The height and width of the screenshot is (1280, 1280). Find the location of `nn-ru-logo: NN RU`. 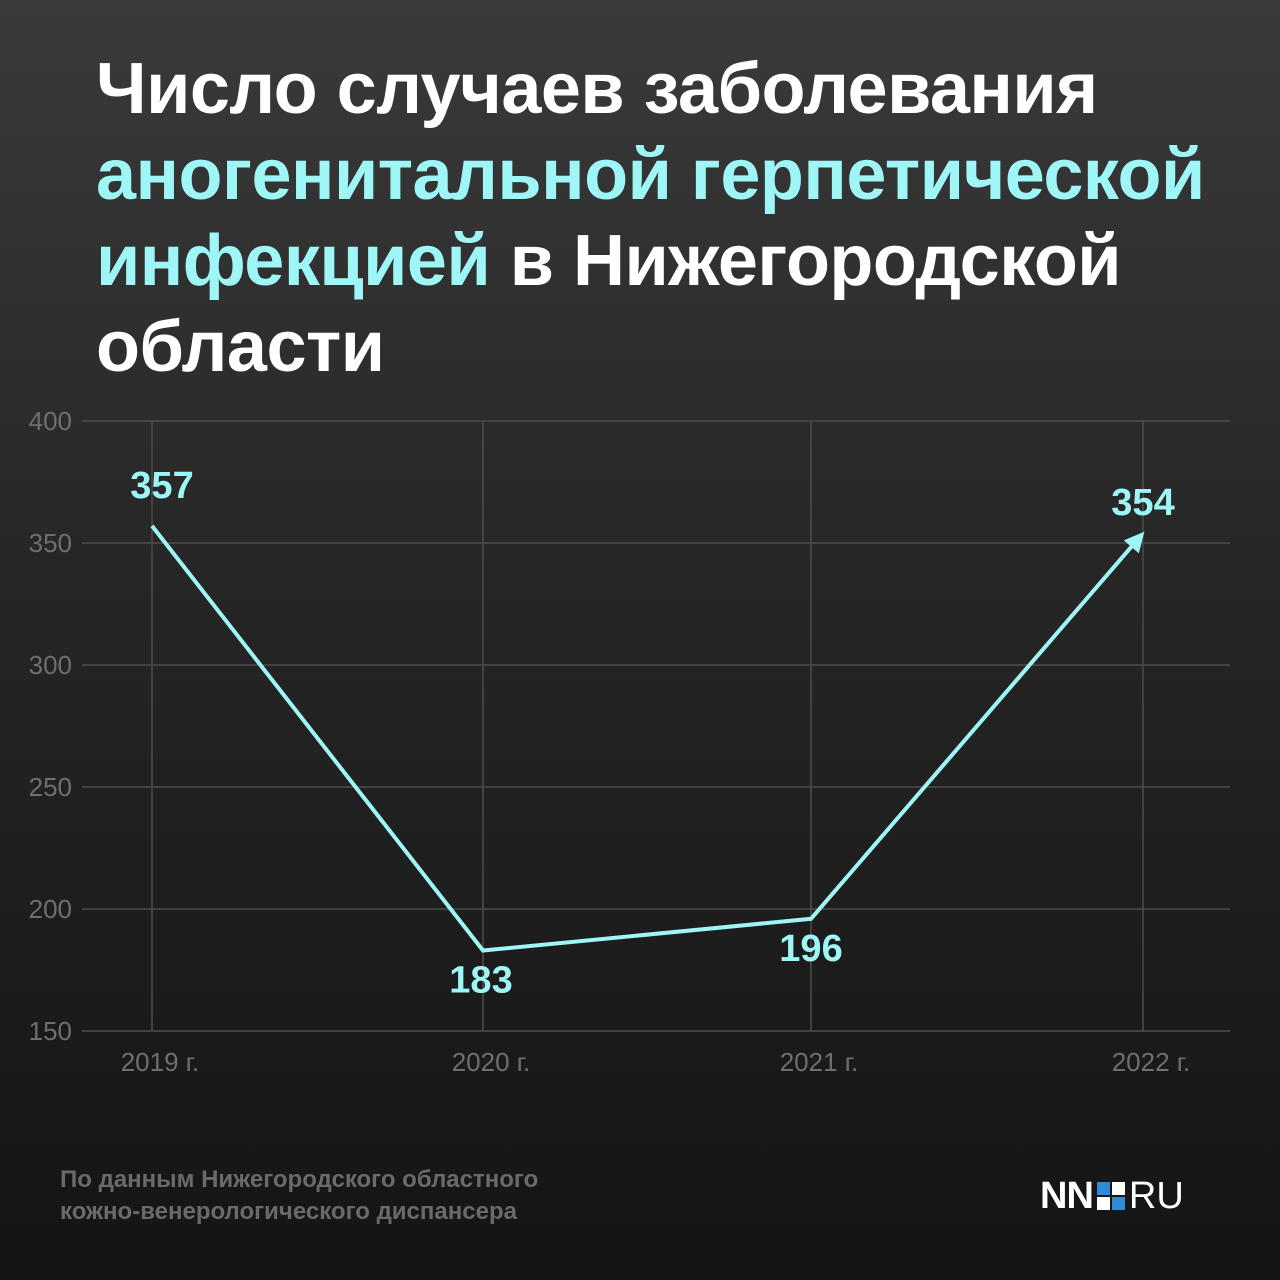

nn-ru-logo: NN RU is located at coordinates (1112, 1196).